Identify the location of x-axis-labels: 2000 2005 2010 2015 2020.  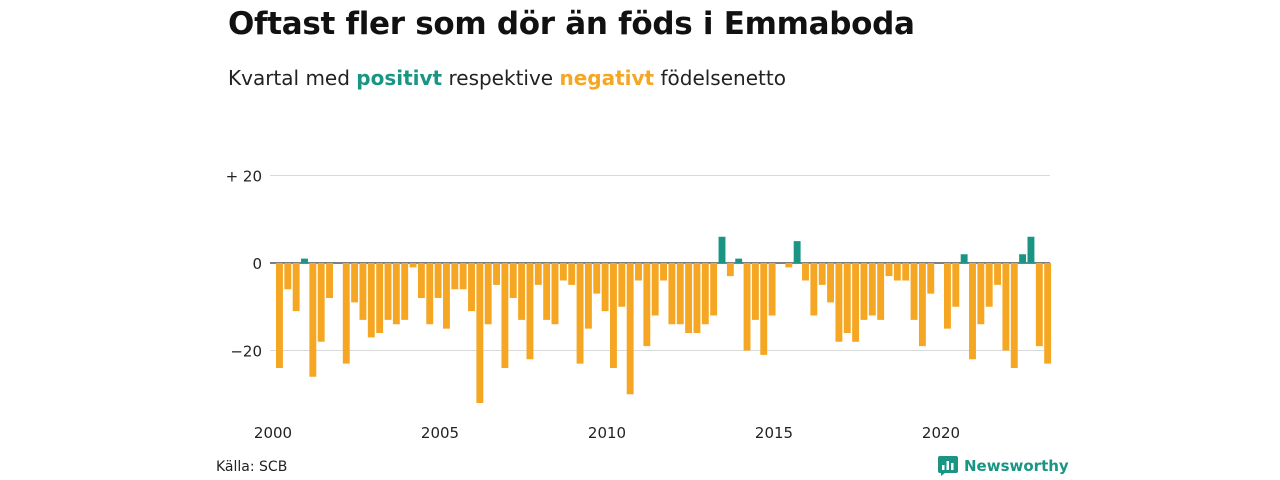
(607, 433).